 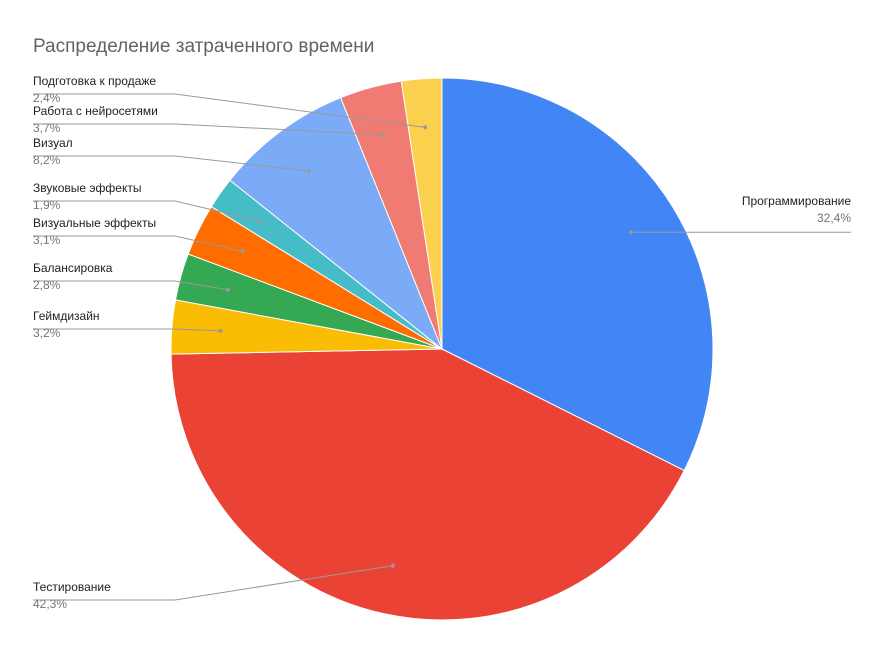 I want to click on slice-value-label: 2,8%, so click(x=47, y=285).